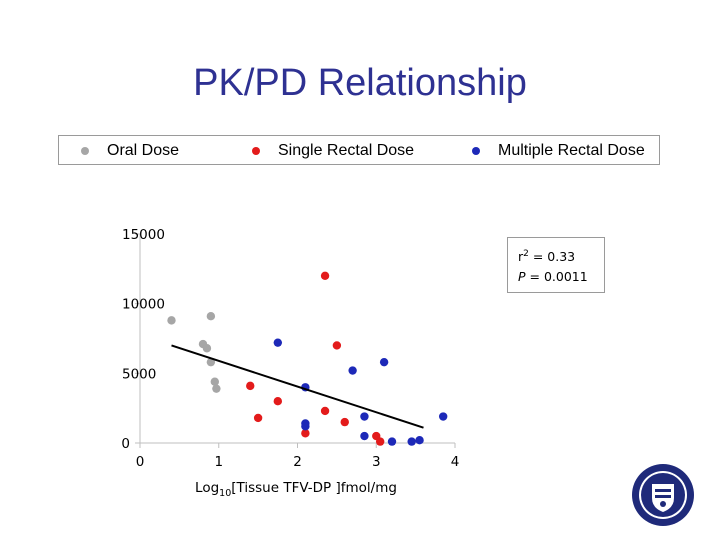  I want to click on legend-dot-single-rectal, so click(256, 150).